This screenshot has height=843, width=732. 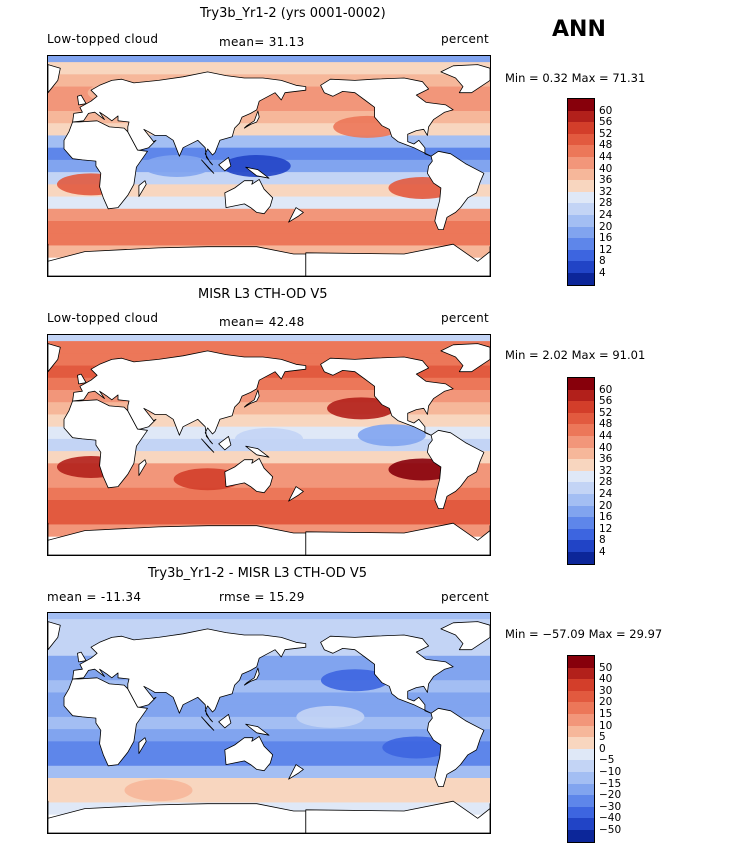 I want to click on colorbar-tick-label: 36, so click(x=606, y=180).